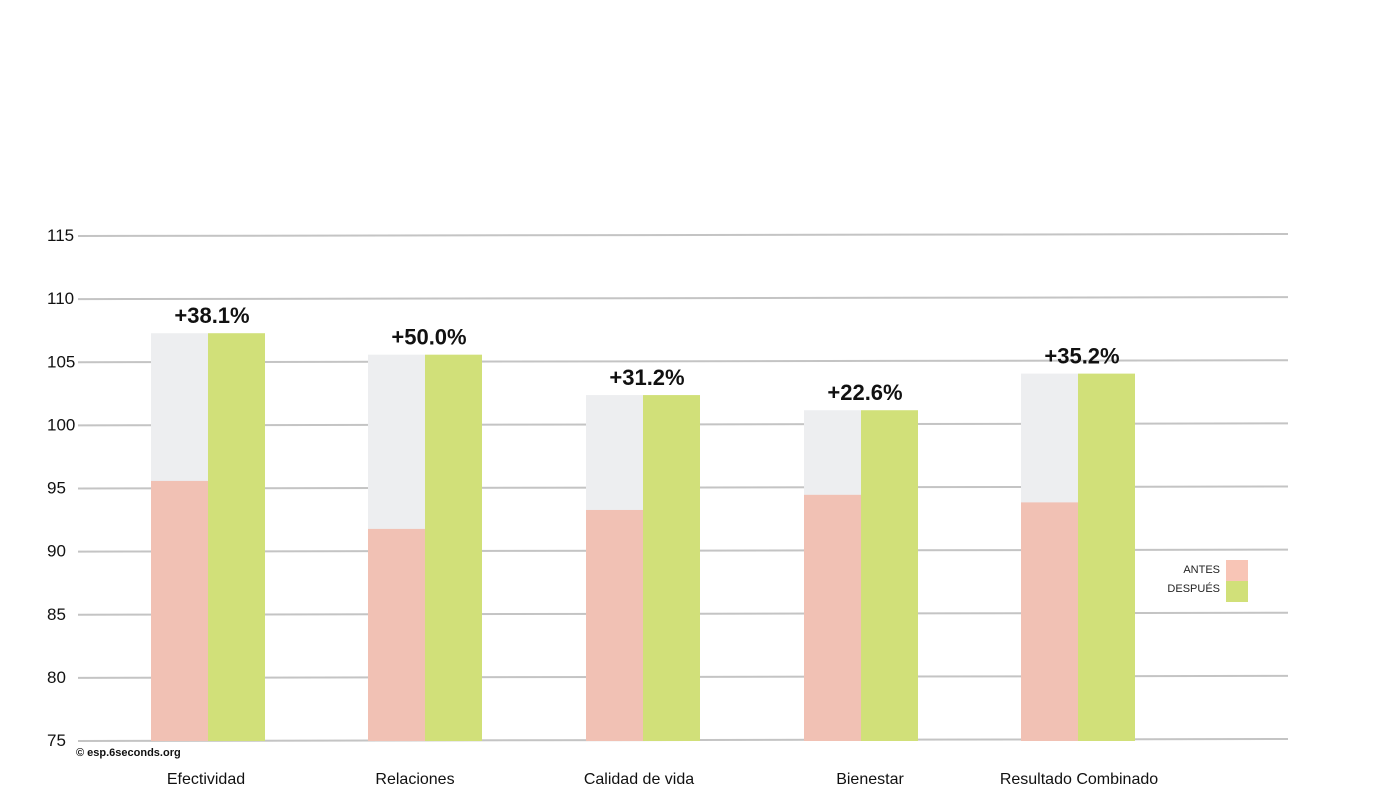 The image size is (1400, 811). Describe the element at coordinates (60, 235) in the screenshot. I see `y-tick-label: 115` at that location.